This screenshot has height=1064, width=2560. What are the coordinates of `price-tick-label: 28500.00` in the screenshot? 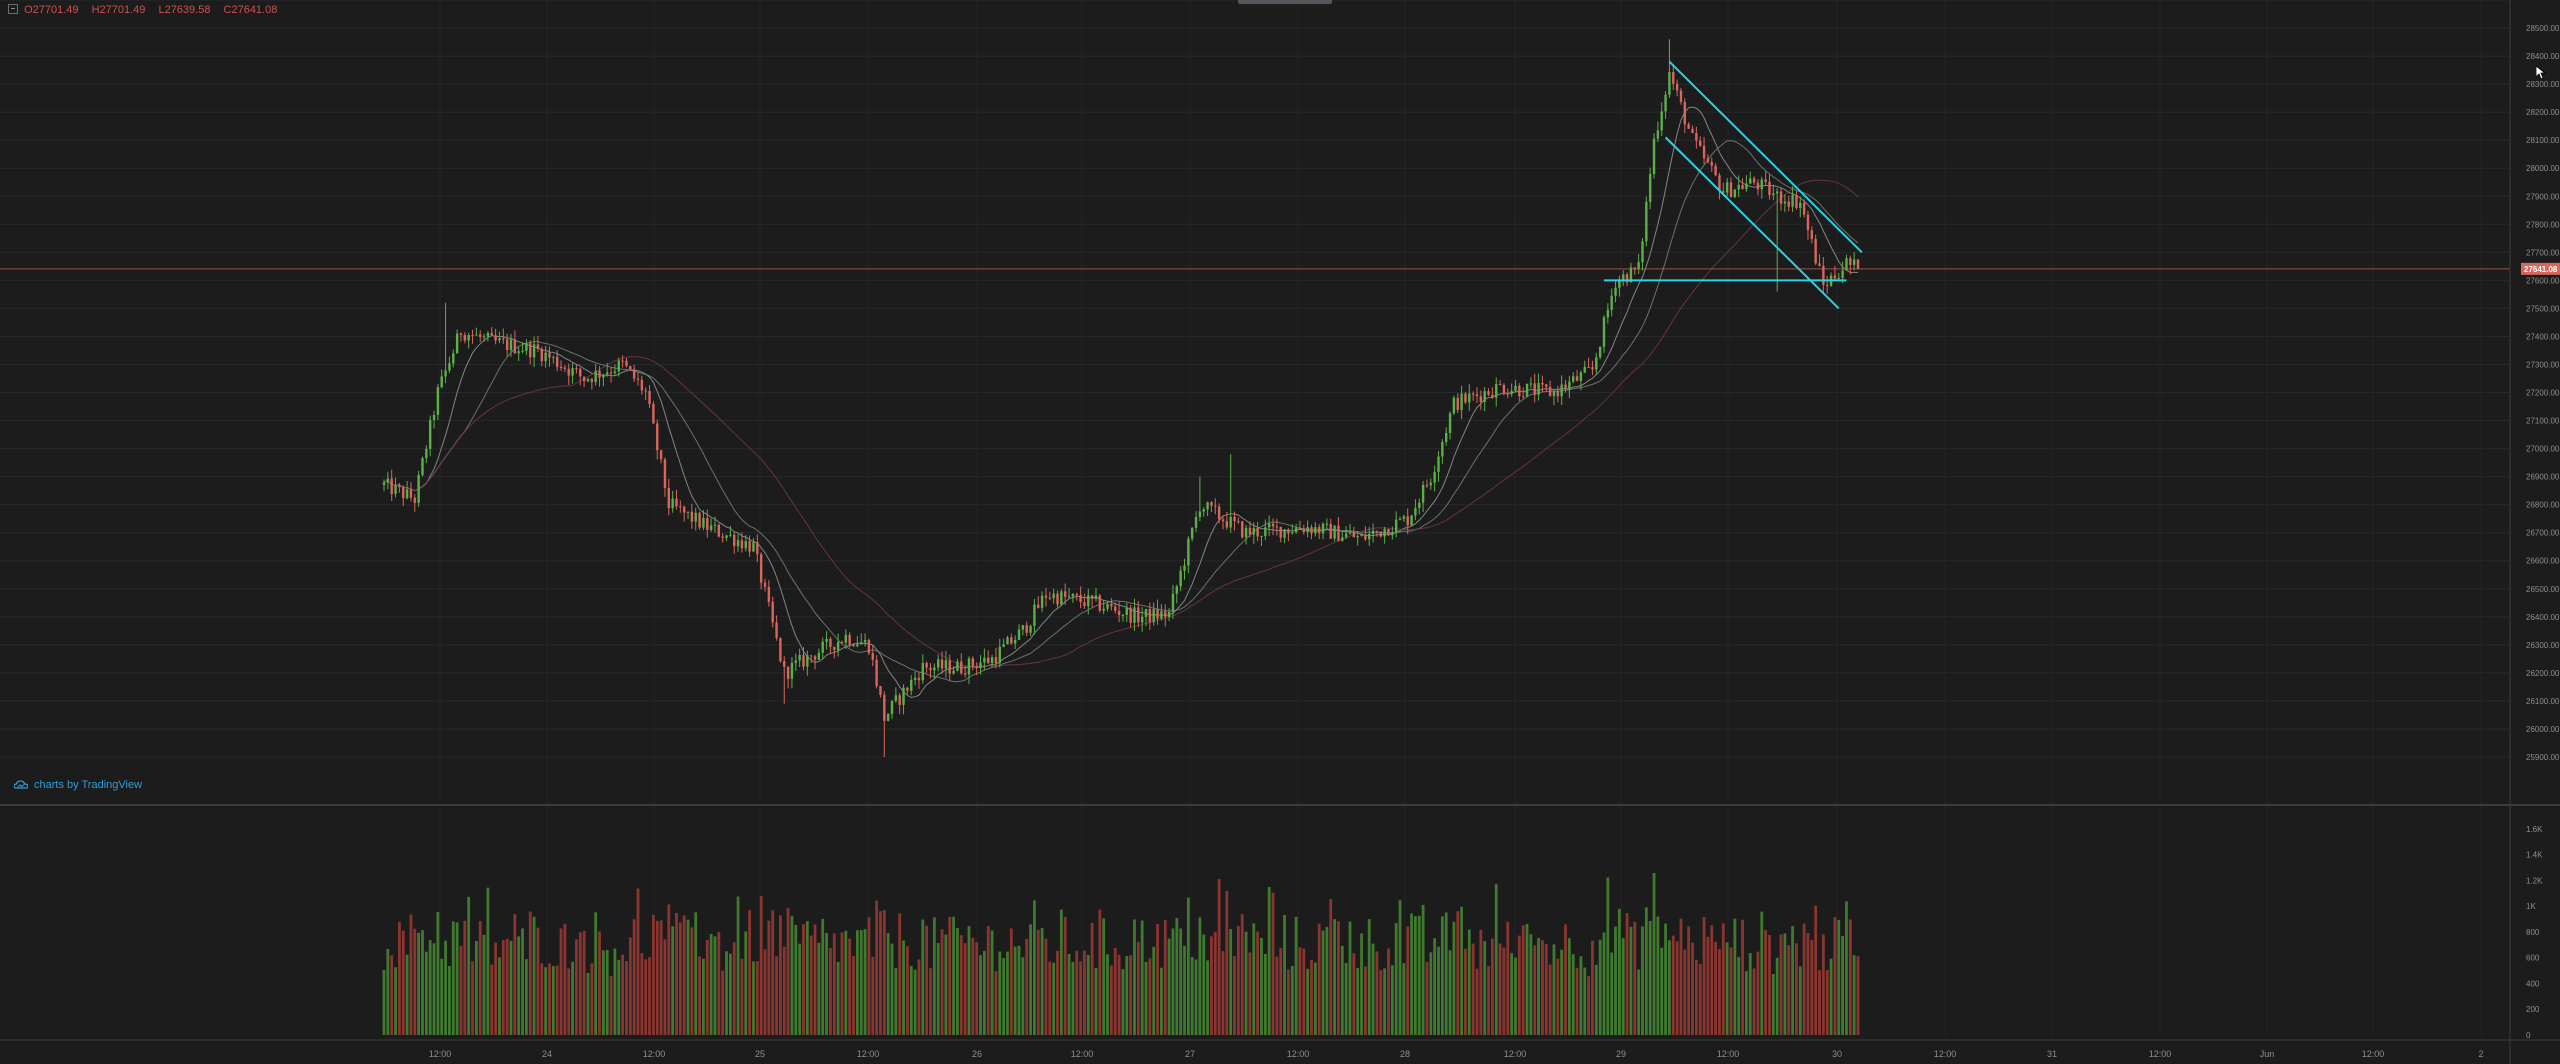 It's located at (2543, 28).